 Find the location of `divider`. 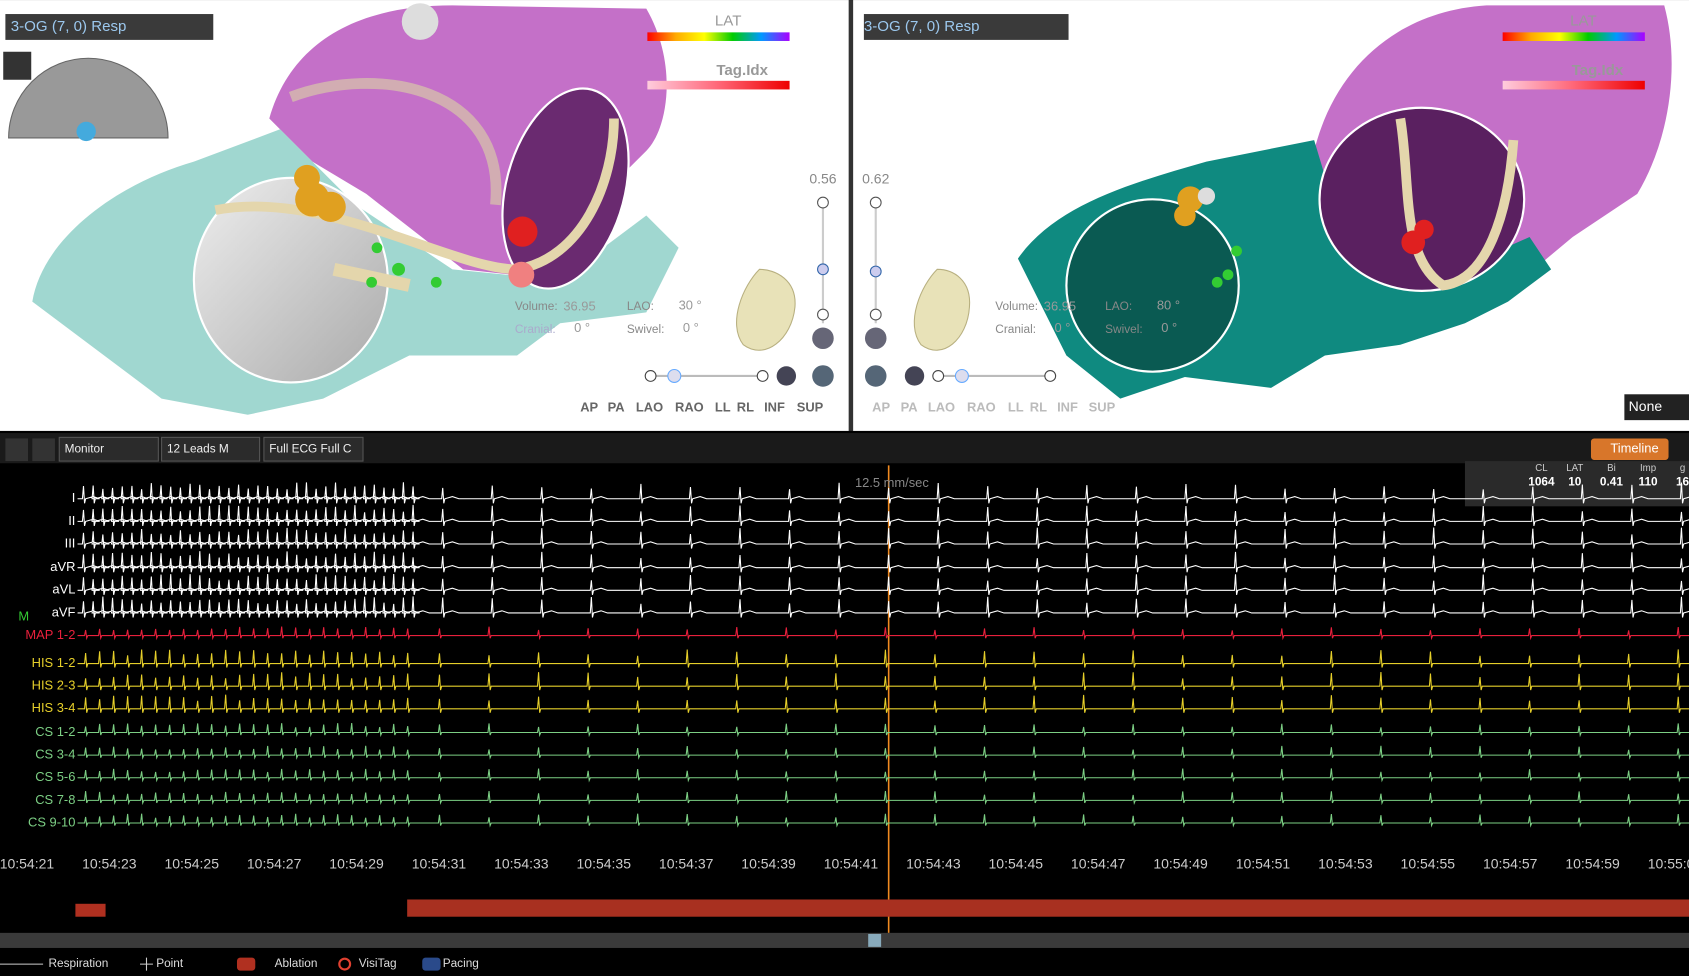

divider is located at coordinates (851, 215).